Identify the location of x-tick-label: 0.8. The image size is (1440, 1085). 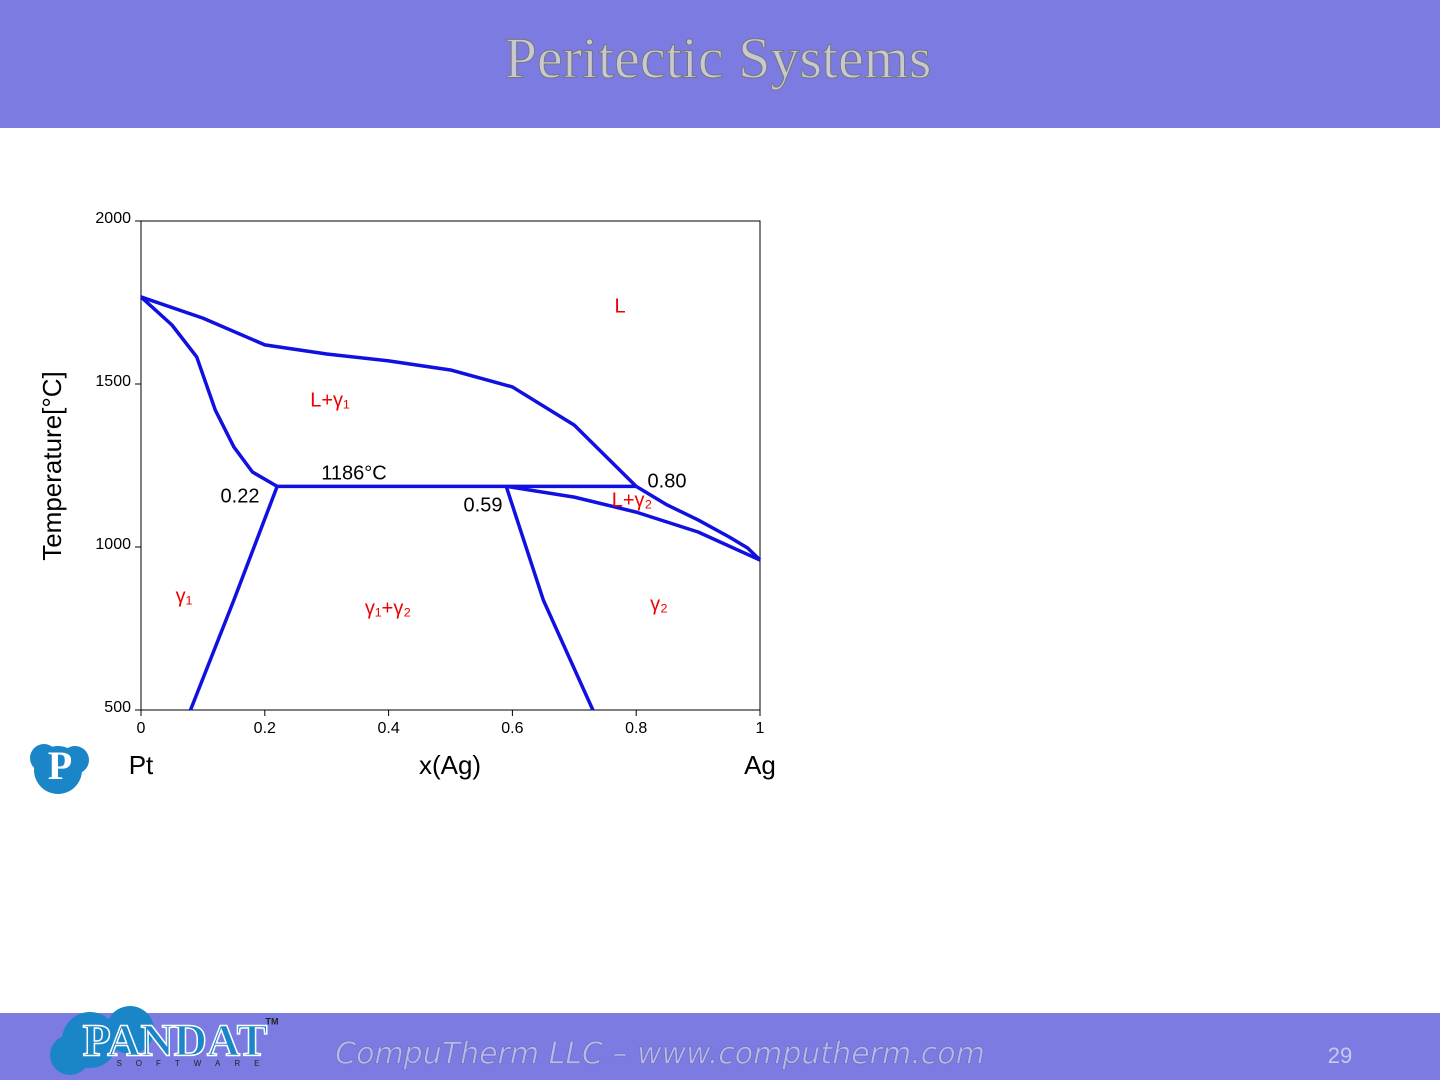
(636, 728).